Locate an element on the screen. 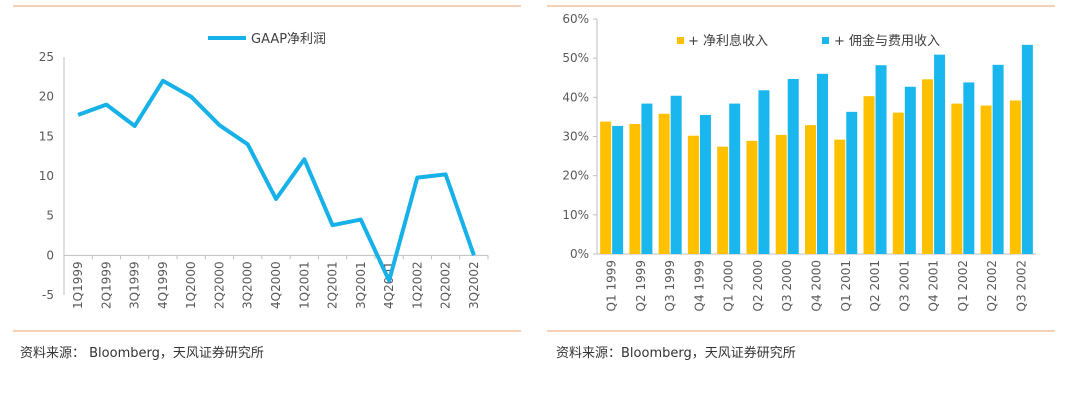 The image size is (1085, 408). right-x-tick-label: Q3 2000 is located at coordinates (787, 285).